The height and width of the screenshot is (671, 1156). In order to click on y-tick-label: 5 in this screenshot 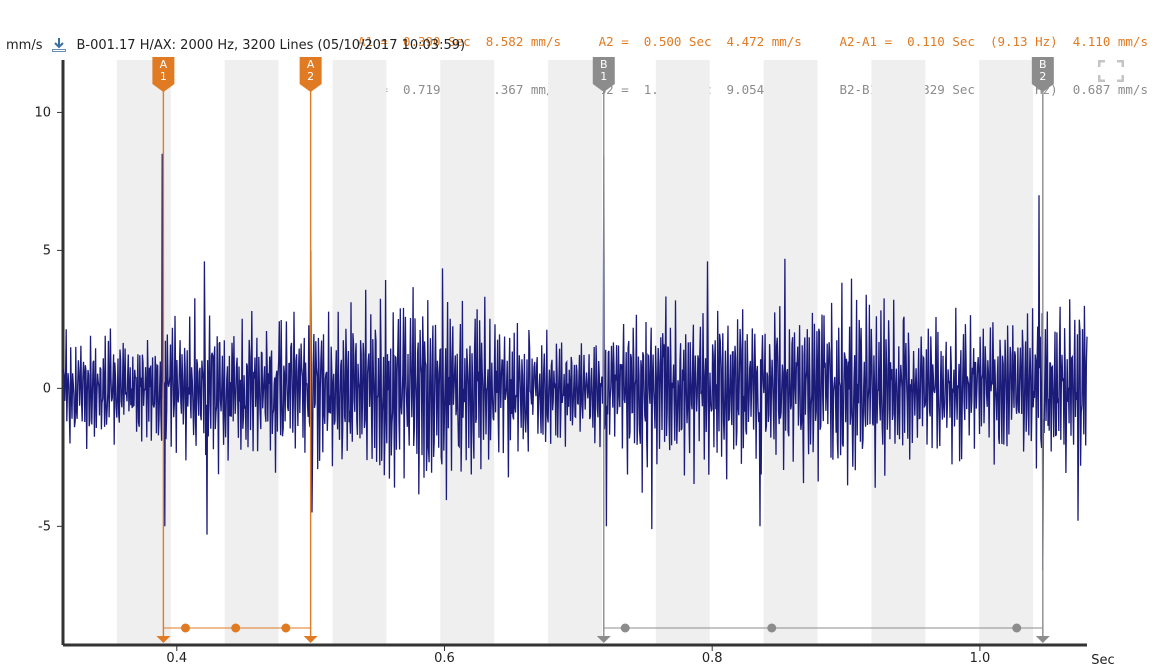, I will do `click(47, 250)`.